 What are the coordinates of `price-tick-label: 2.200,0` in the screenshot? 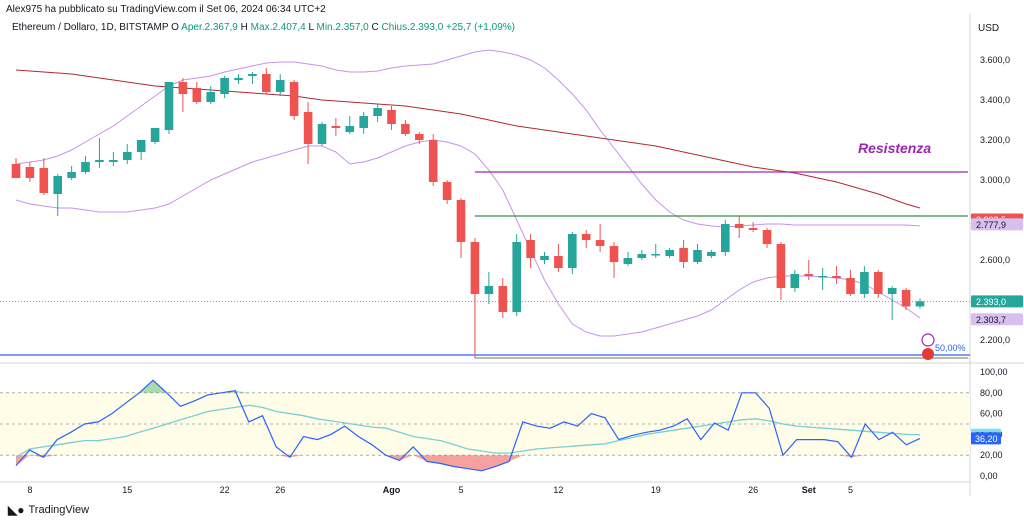 It's located at (995, 340).